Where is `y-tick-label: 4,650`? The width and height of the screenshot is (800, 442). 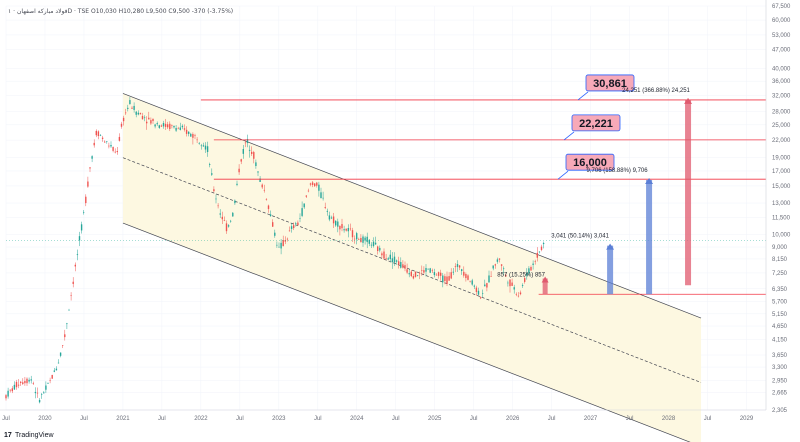
y-tick-label: 4,650 is located at coordinates (780, 327).